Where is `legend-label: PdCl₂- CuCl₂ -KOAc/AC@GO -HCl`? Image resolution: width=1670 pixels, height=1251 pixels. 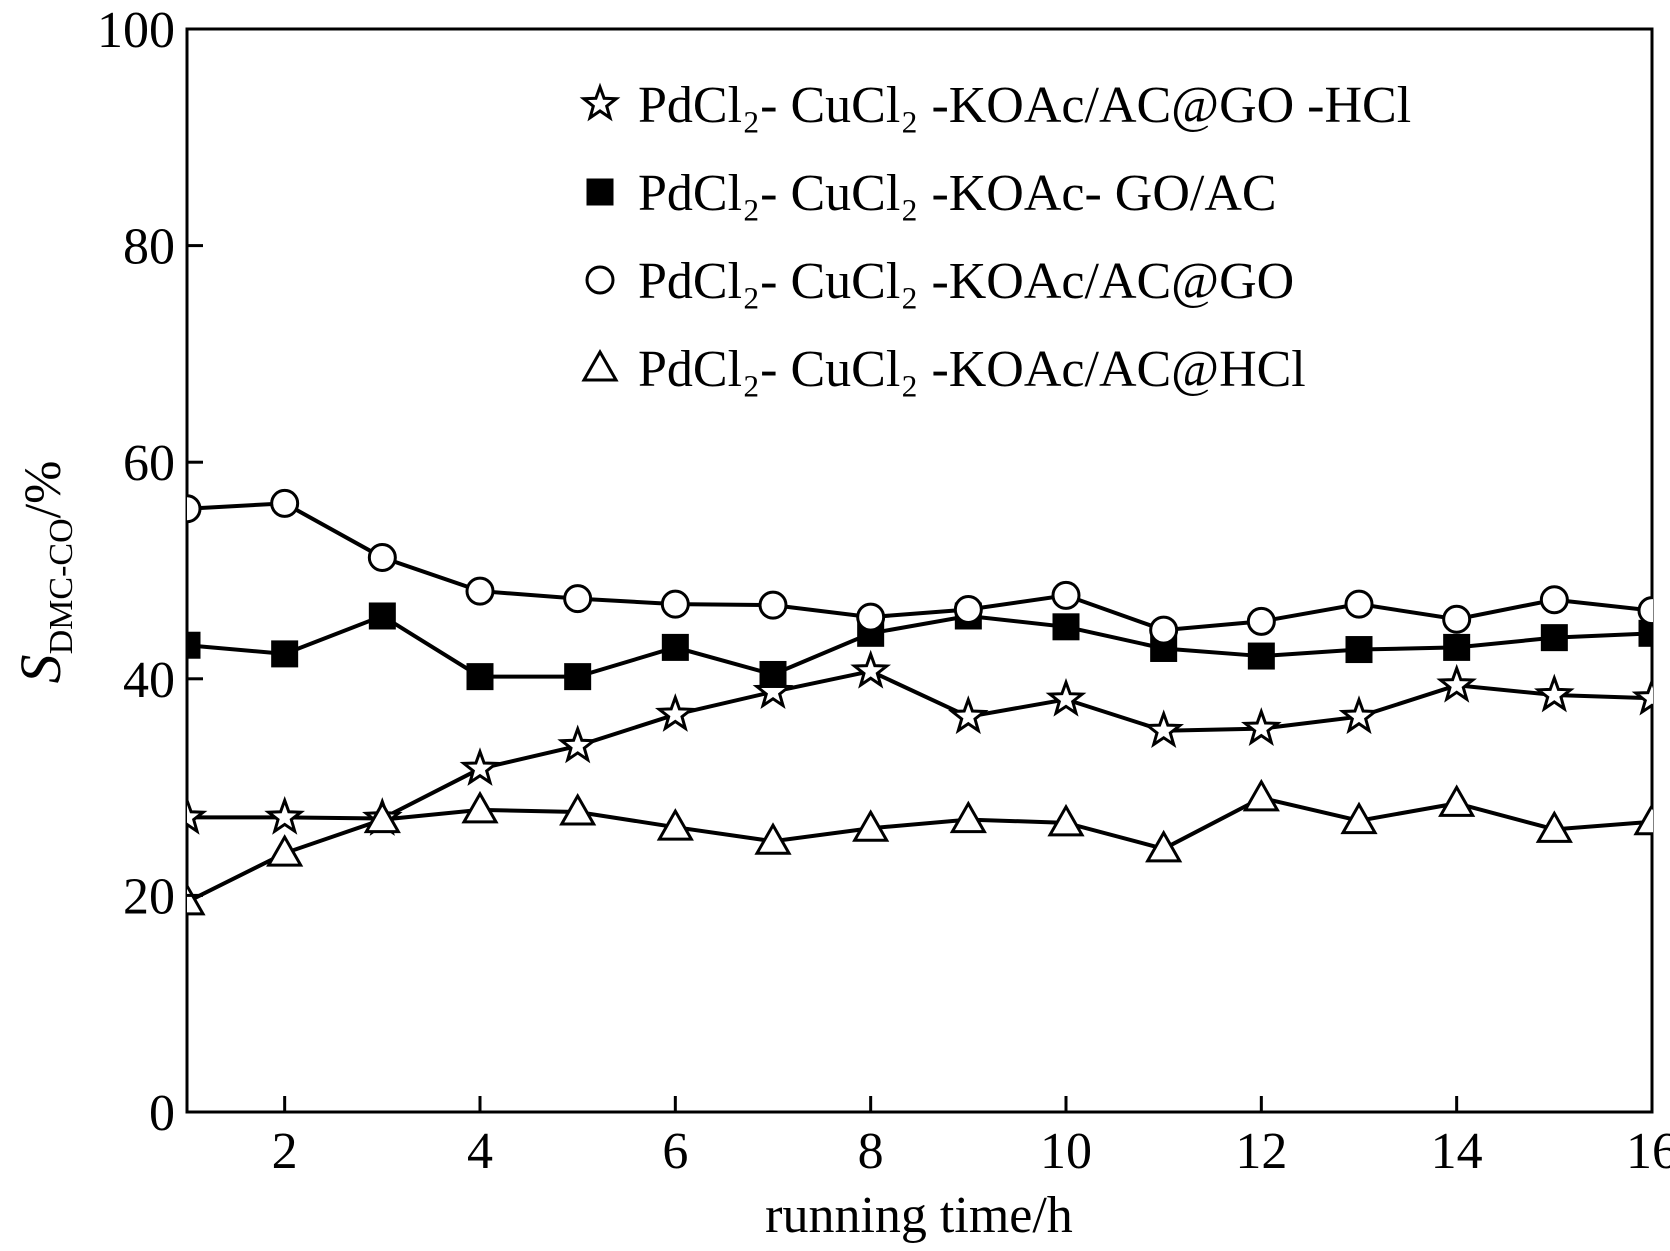
legend-label: PdCl₂- CuCl₂ -KOAc/AC@GO -HCl is located at coordinates (1024, 105).